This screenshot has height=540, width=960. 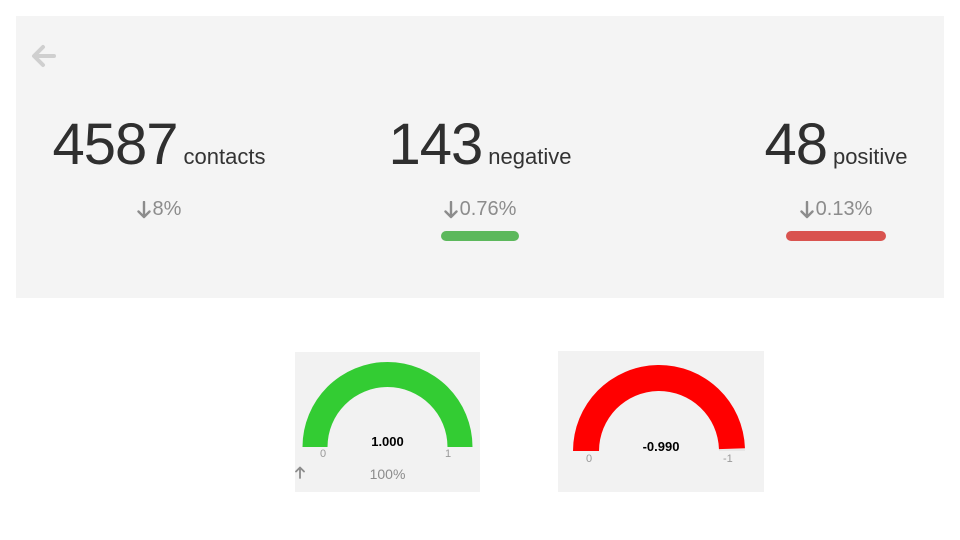 I want to click on gauge-change: 100%, so click(x=387, y=474).